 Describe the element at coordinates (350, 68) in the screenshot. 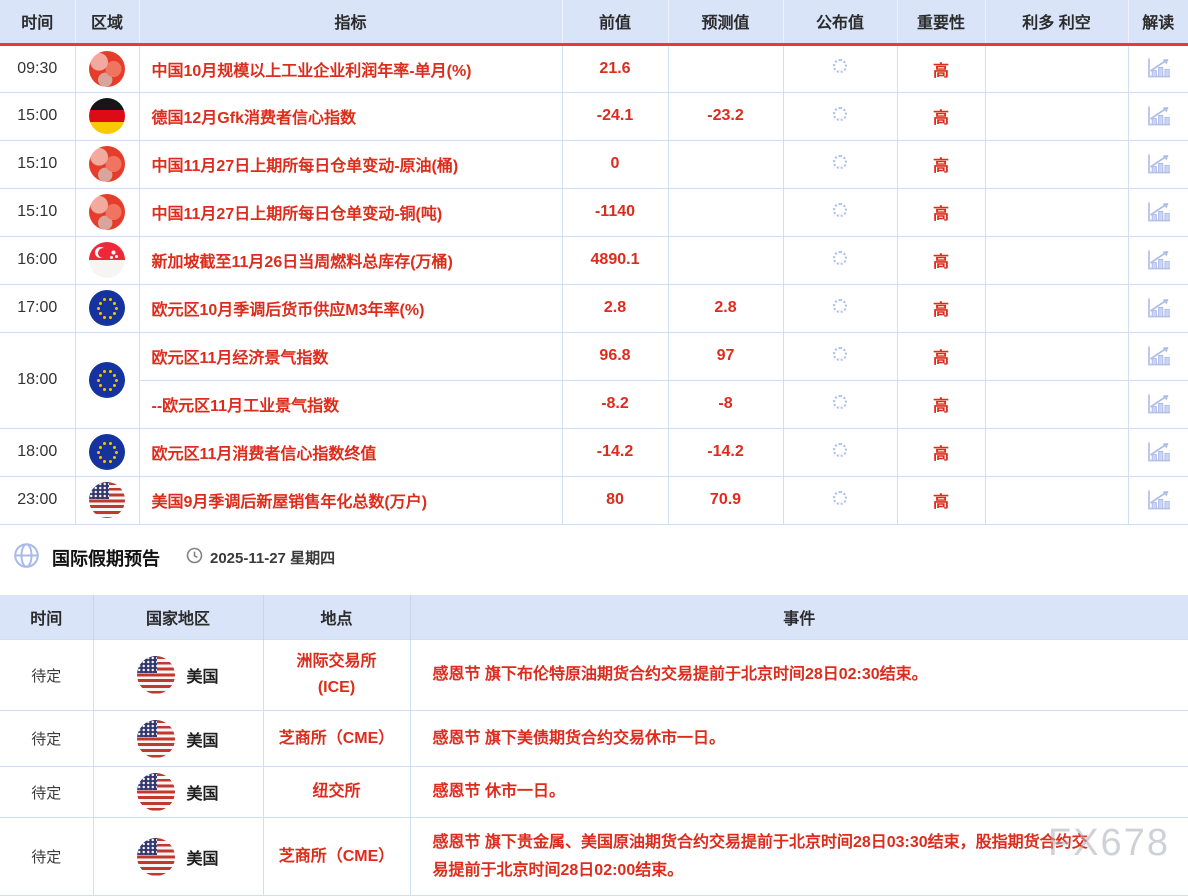

I see `event-indicator: 中国10月规模以上工业企业利润年率-单月(%)` at that location.